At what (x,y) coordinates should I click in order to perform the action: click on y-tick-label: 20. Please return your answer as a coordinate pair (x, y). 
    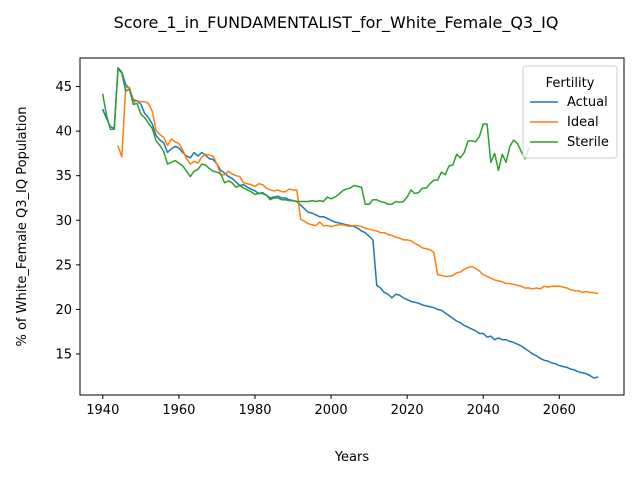
    Looking at the image, I should click on (63, 310).